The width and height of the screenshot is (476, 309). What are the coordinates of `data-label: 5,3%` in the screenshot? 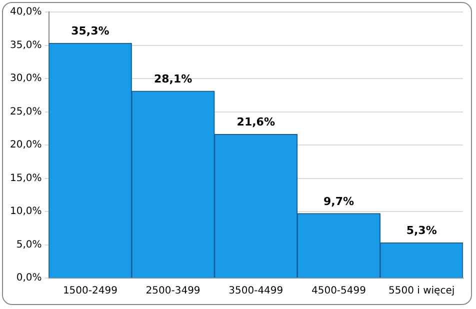 It's located at (421, 231).